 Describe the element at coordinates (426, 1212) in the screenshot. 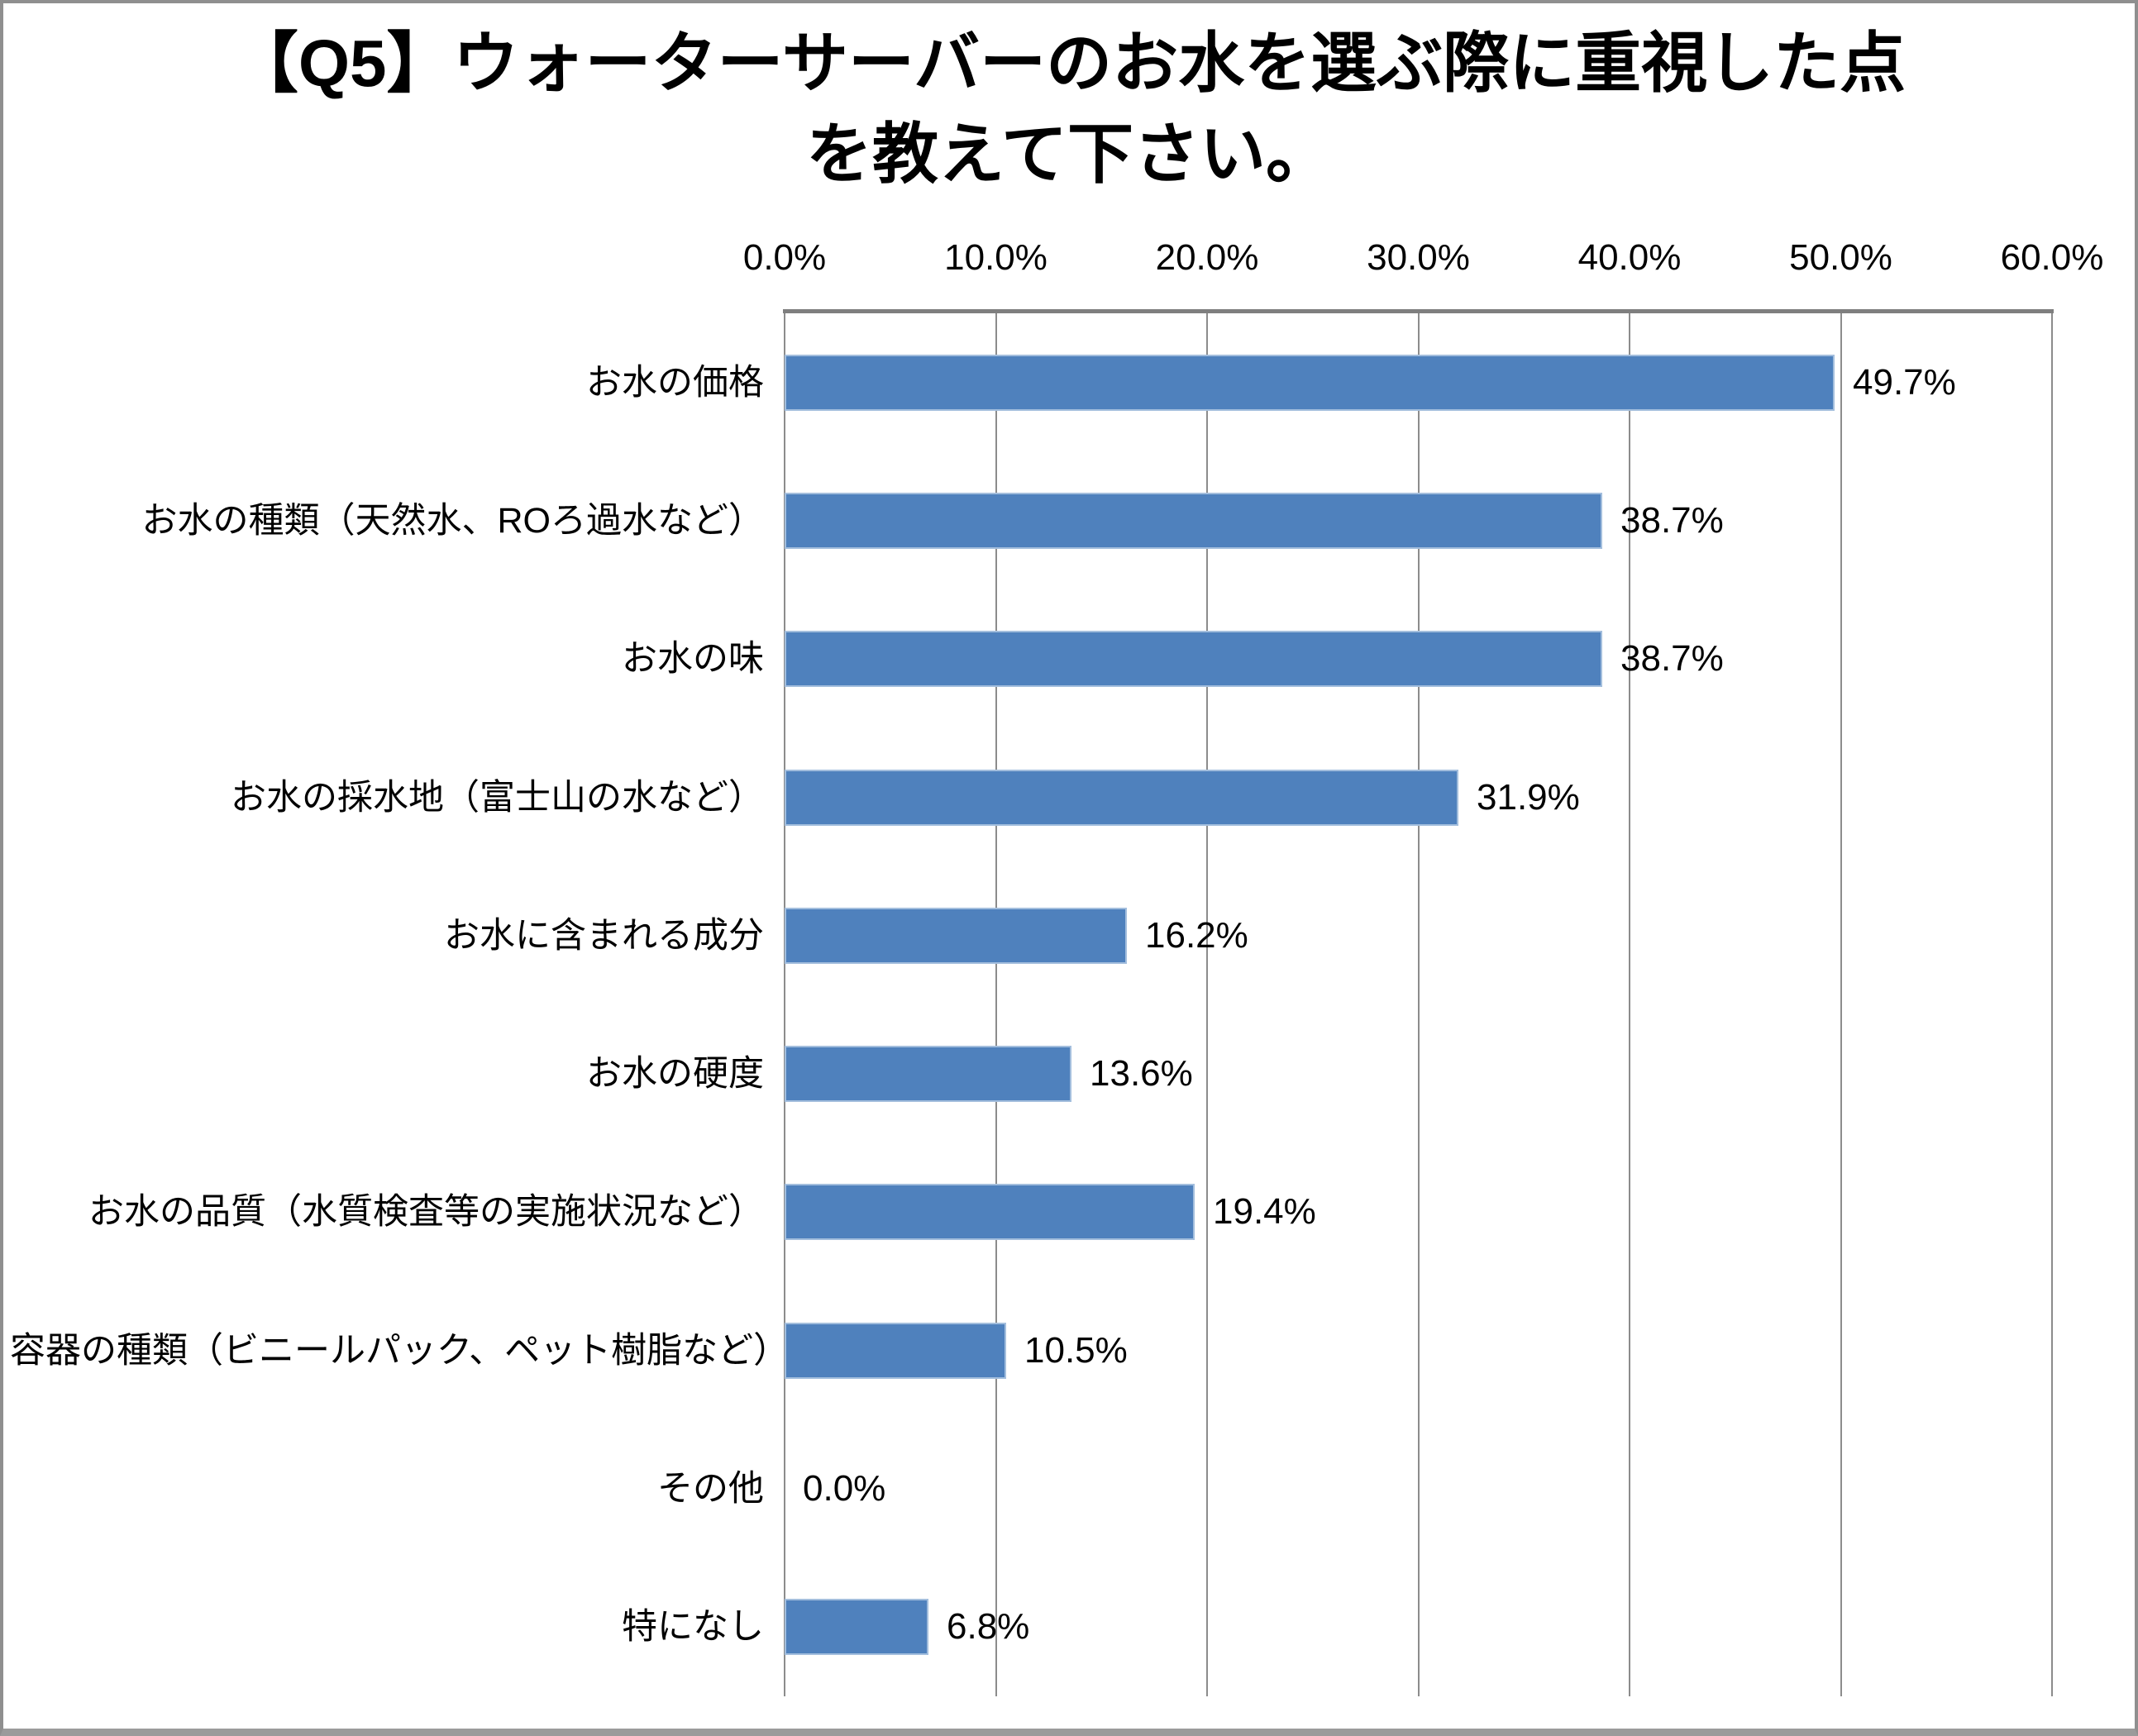

I see `category-label: お水の品質（水質検査等の実施状況など）` at that location.